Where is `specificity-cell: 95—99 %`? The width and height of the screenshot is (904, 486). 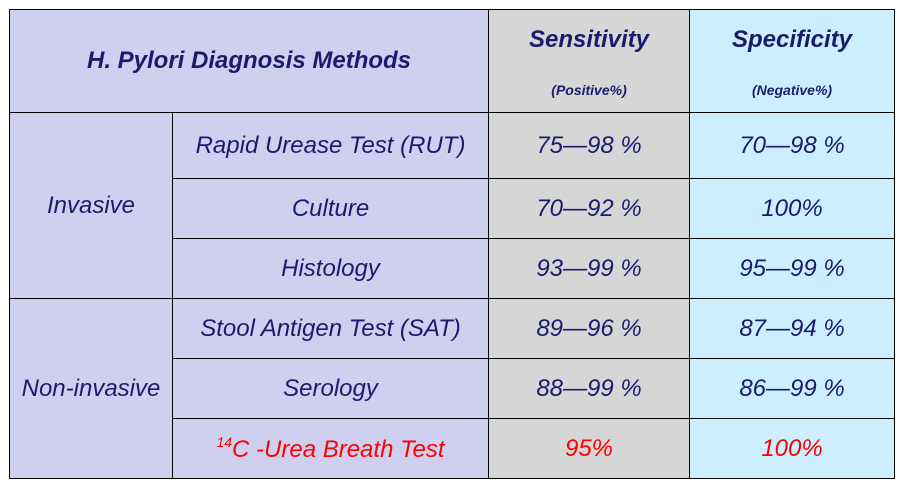 specificity-cell: 95—99 % is located at coordinates (792, 268).